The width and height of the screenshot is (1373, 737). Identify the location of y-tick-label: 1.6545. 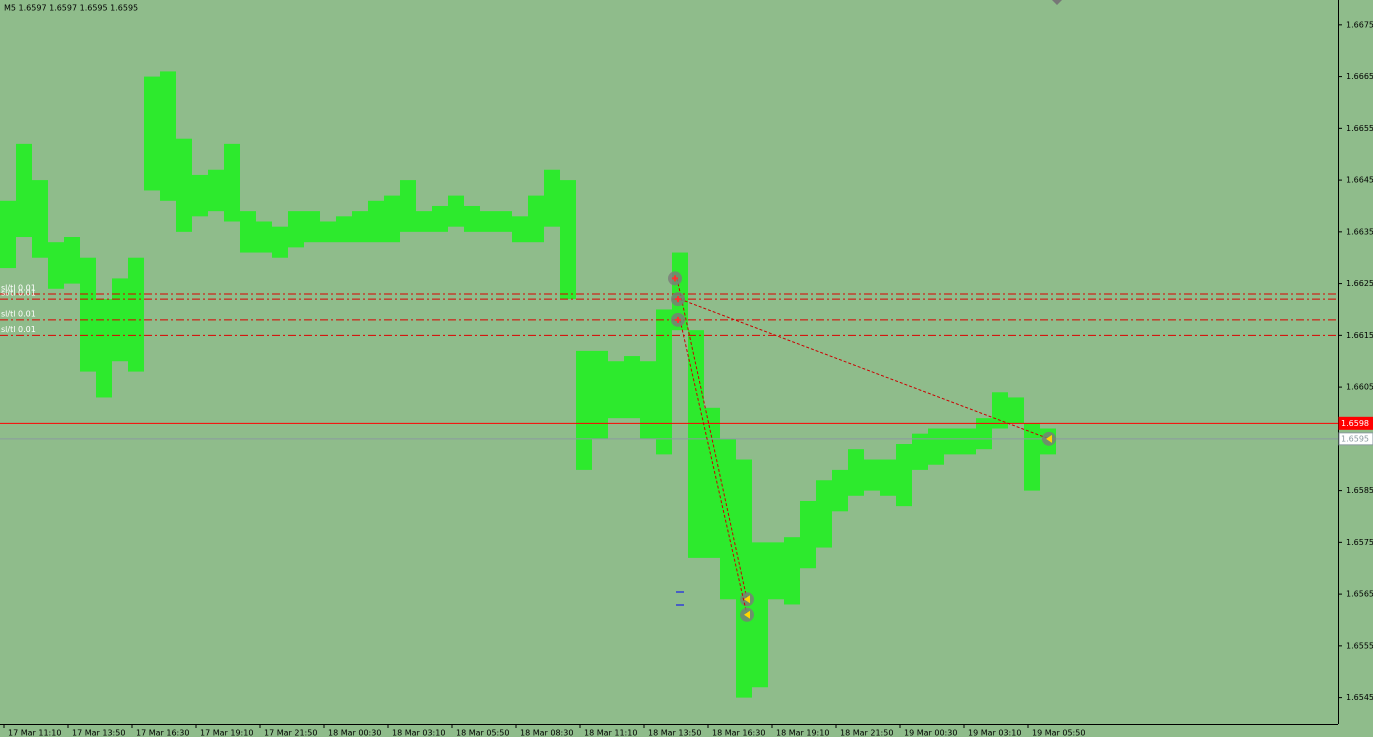
(1359, 697).